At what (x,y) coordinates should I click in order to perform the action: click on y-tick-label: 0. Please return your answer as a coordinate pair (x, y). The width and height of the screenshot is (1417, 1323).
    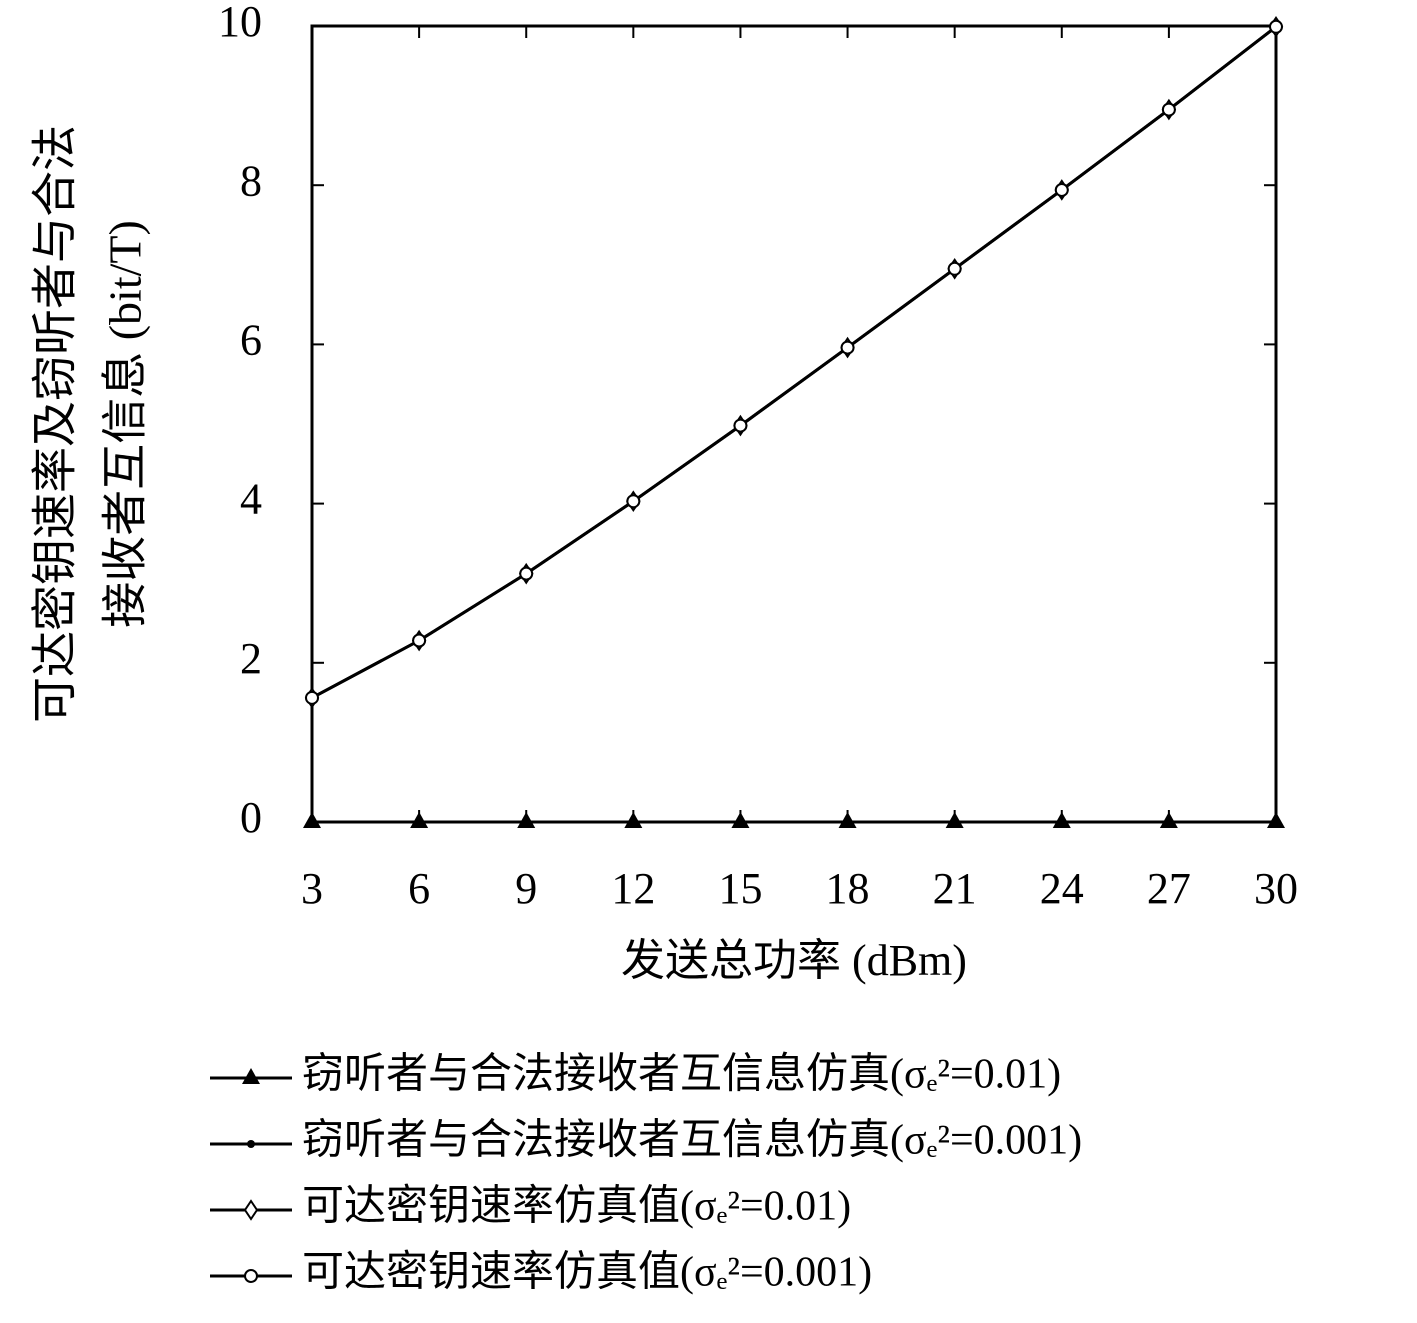
    Looking at the image, I should click on (251, 817).